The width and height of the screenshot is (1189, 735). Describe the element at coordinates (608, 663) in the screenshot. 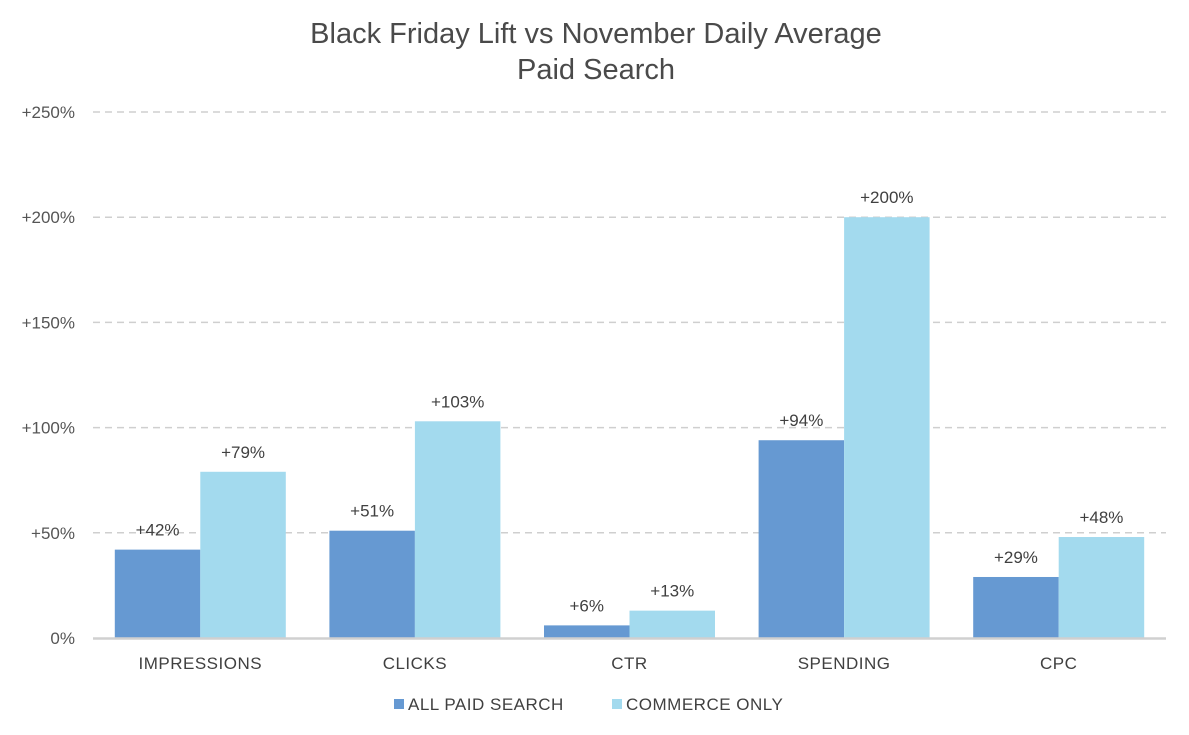

I see `x-axis-categories: IMPRESSIONS CLICKS CTR SPENDING CPC` at that location.